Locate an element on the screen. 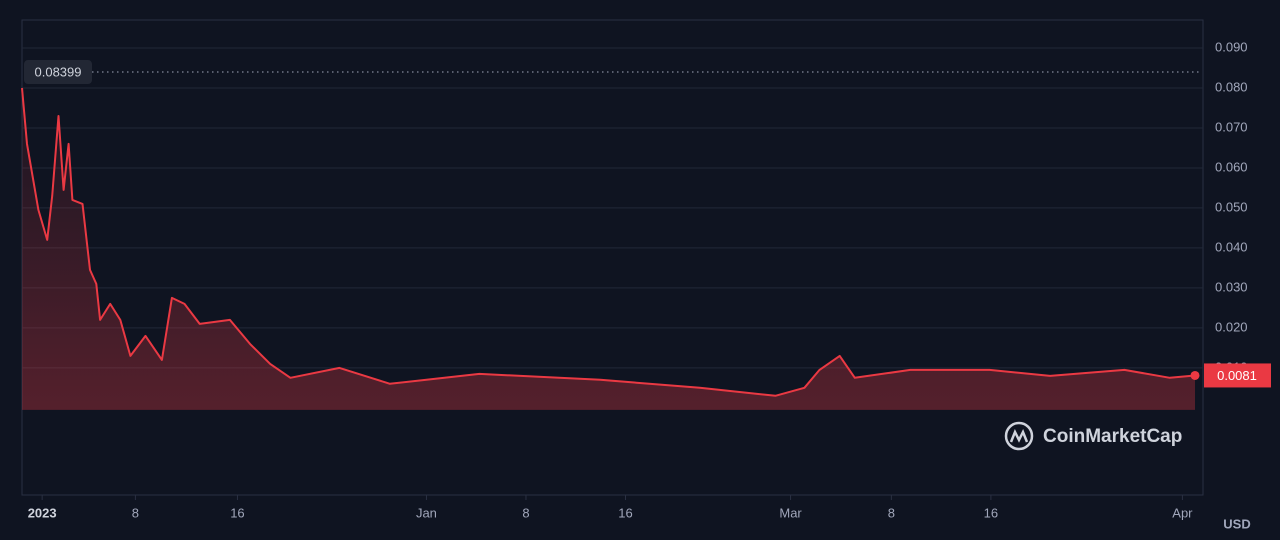 This screenshot has width=1280, height=540. x-tick-label: 2023 is located at coordinates (42, 512).